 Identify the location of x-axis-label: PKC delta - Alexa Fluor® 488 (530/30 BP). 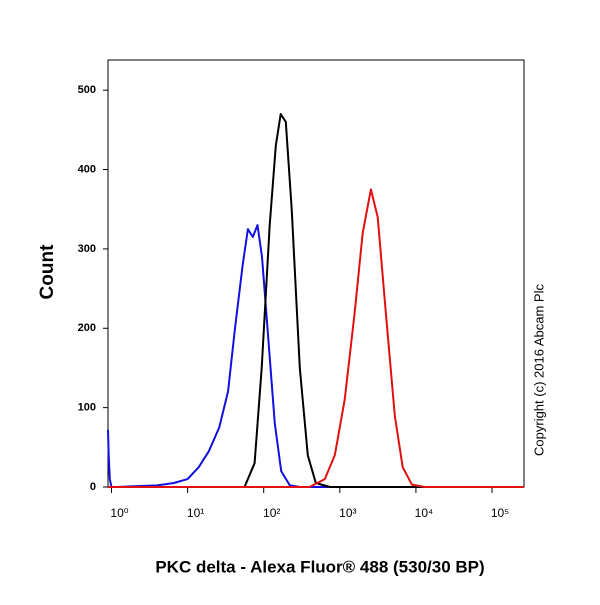
(319, 566).